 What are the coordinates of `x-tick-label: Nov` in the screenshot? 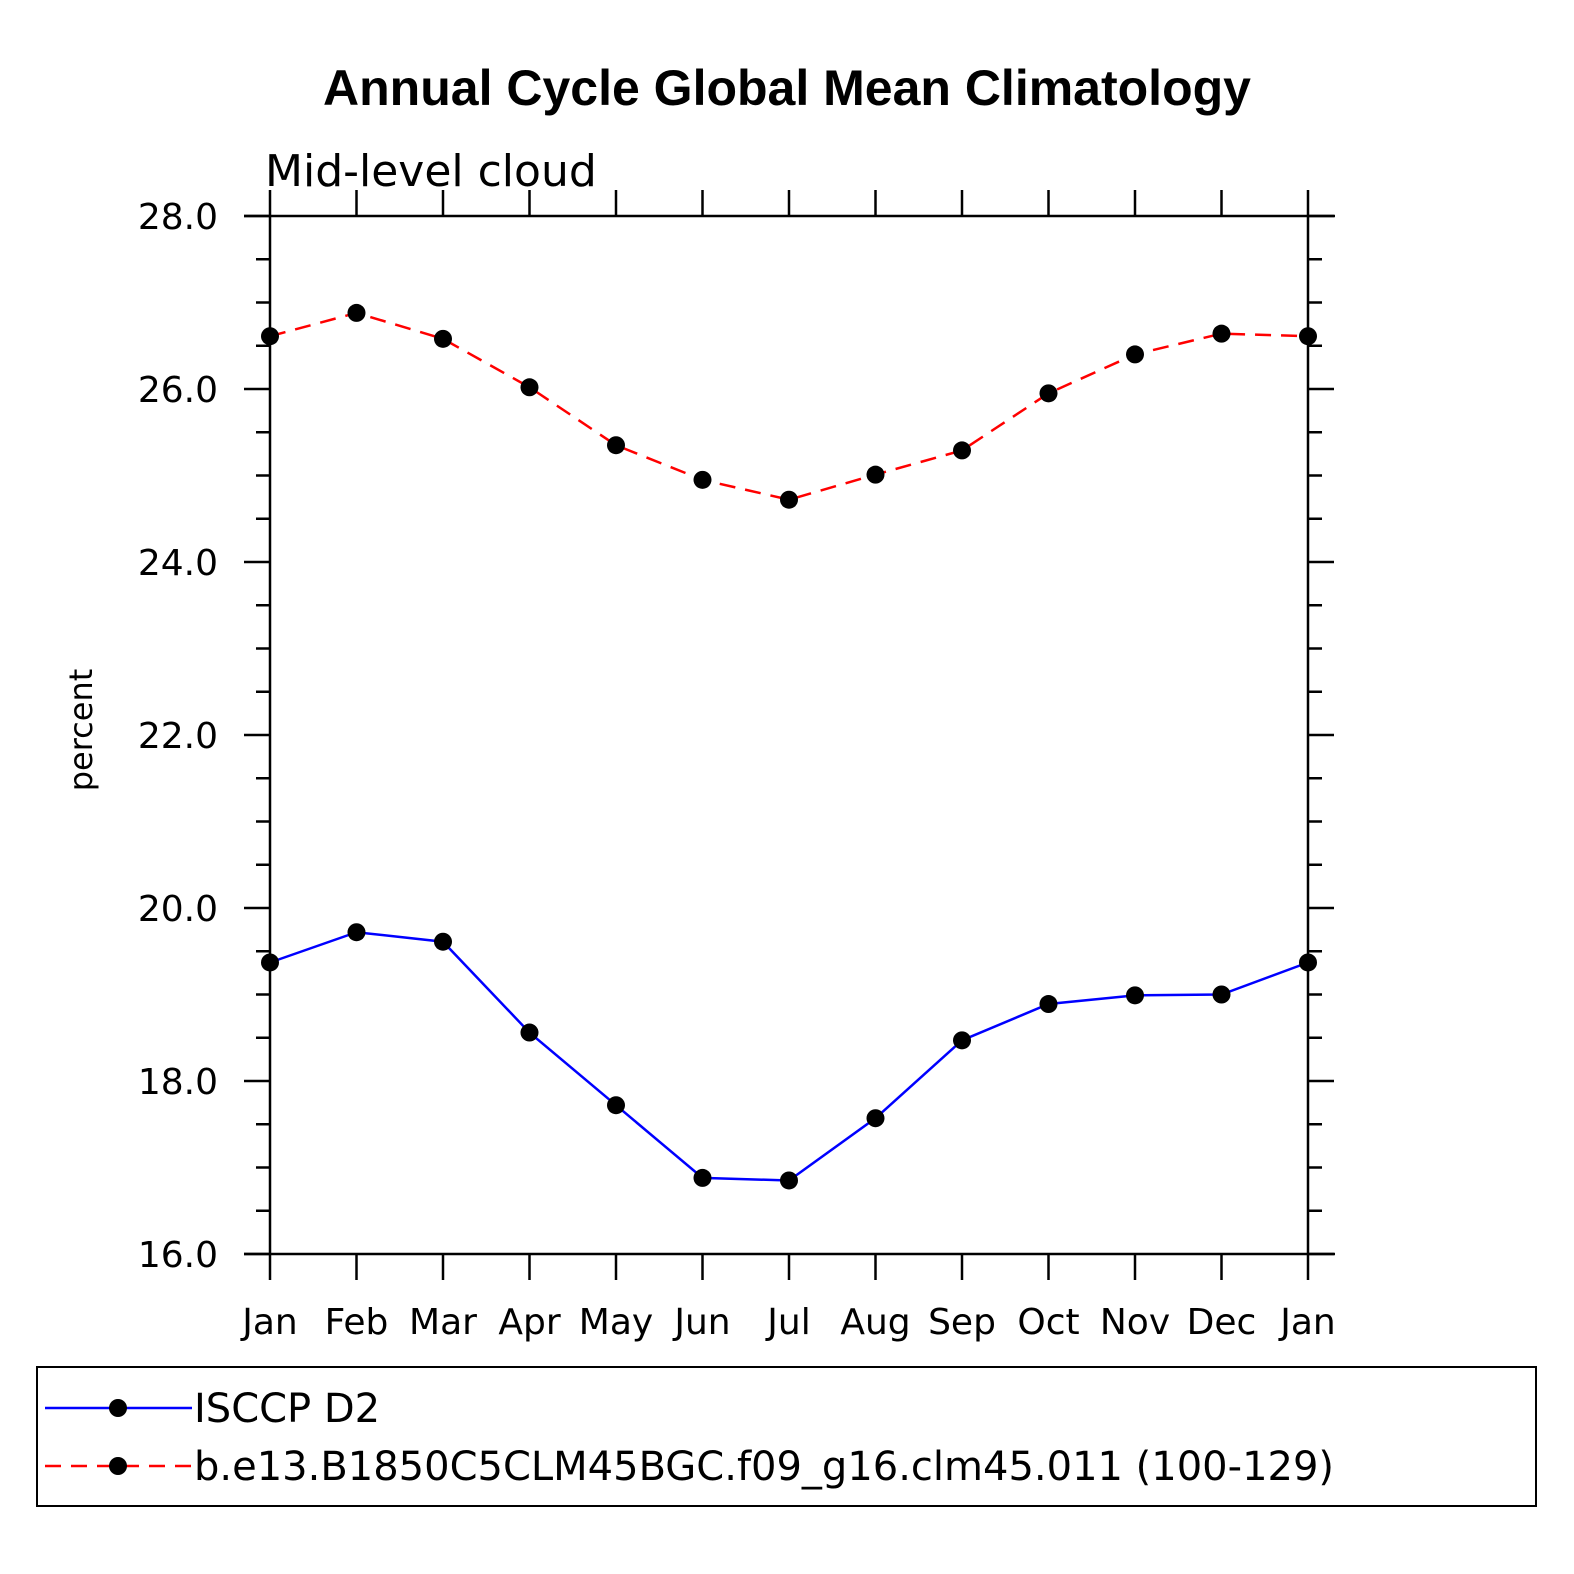 It's located at (1135, 1322).